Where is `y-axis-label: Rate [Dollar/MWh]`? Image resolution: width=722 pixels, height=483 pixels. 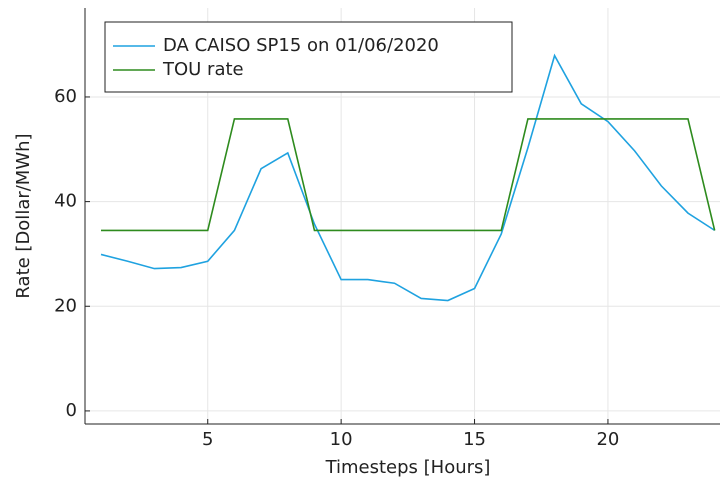
y-axis-label: Rate [Dollar/MWh] is located at coordinates (23, 215).